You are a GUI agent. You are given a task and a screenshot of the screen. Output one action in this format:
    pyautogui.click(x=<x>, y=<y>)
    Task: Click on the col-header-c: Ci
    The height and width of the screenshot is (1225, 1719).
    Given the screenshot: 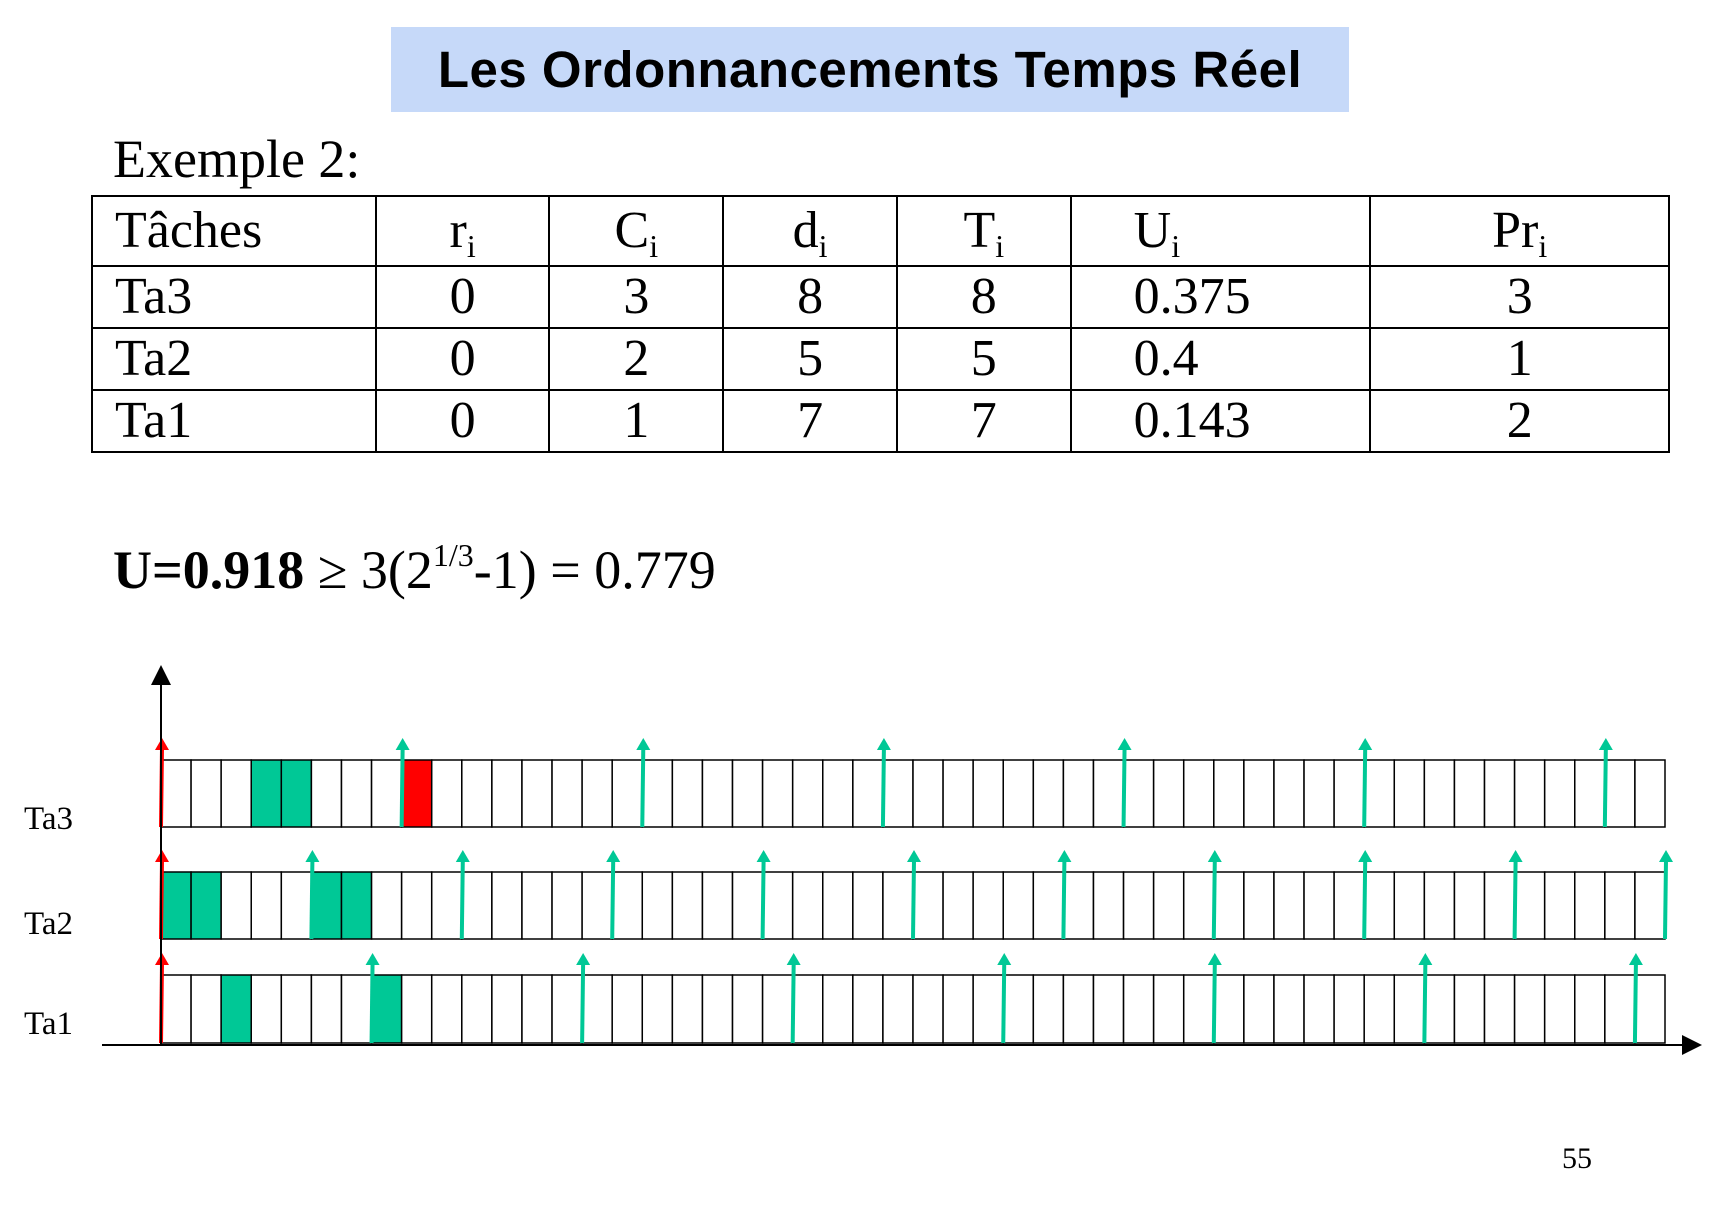 What is the action you would take?
    pyautogui.click(x=636, y=231)
    